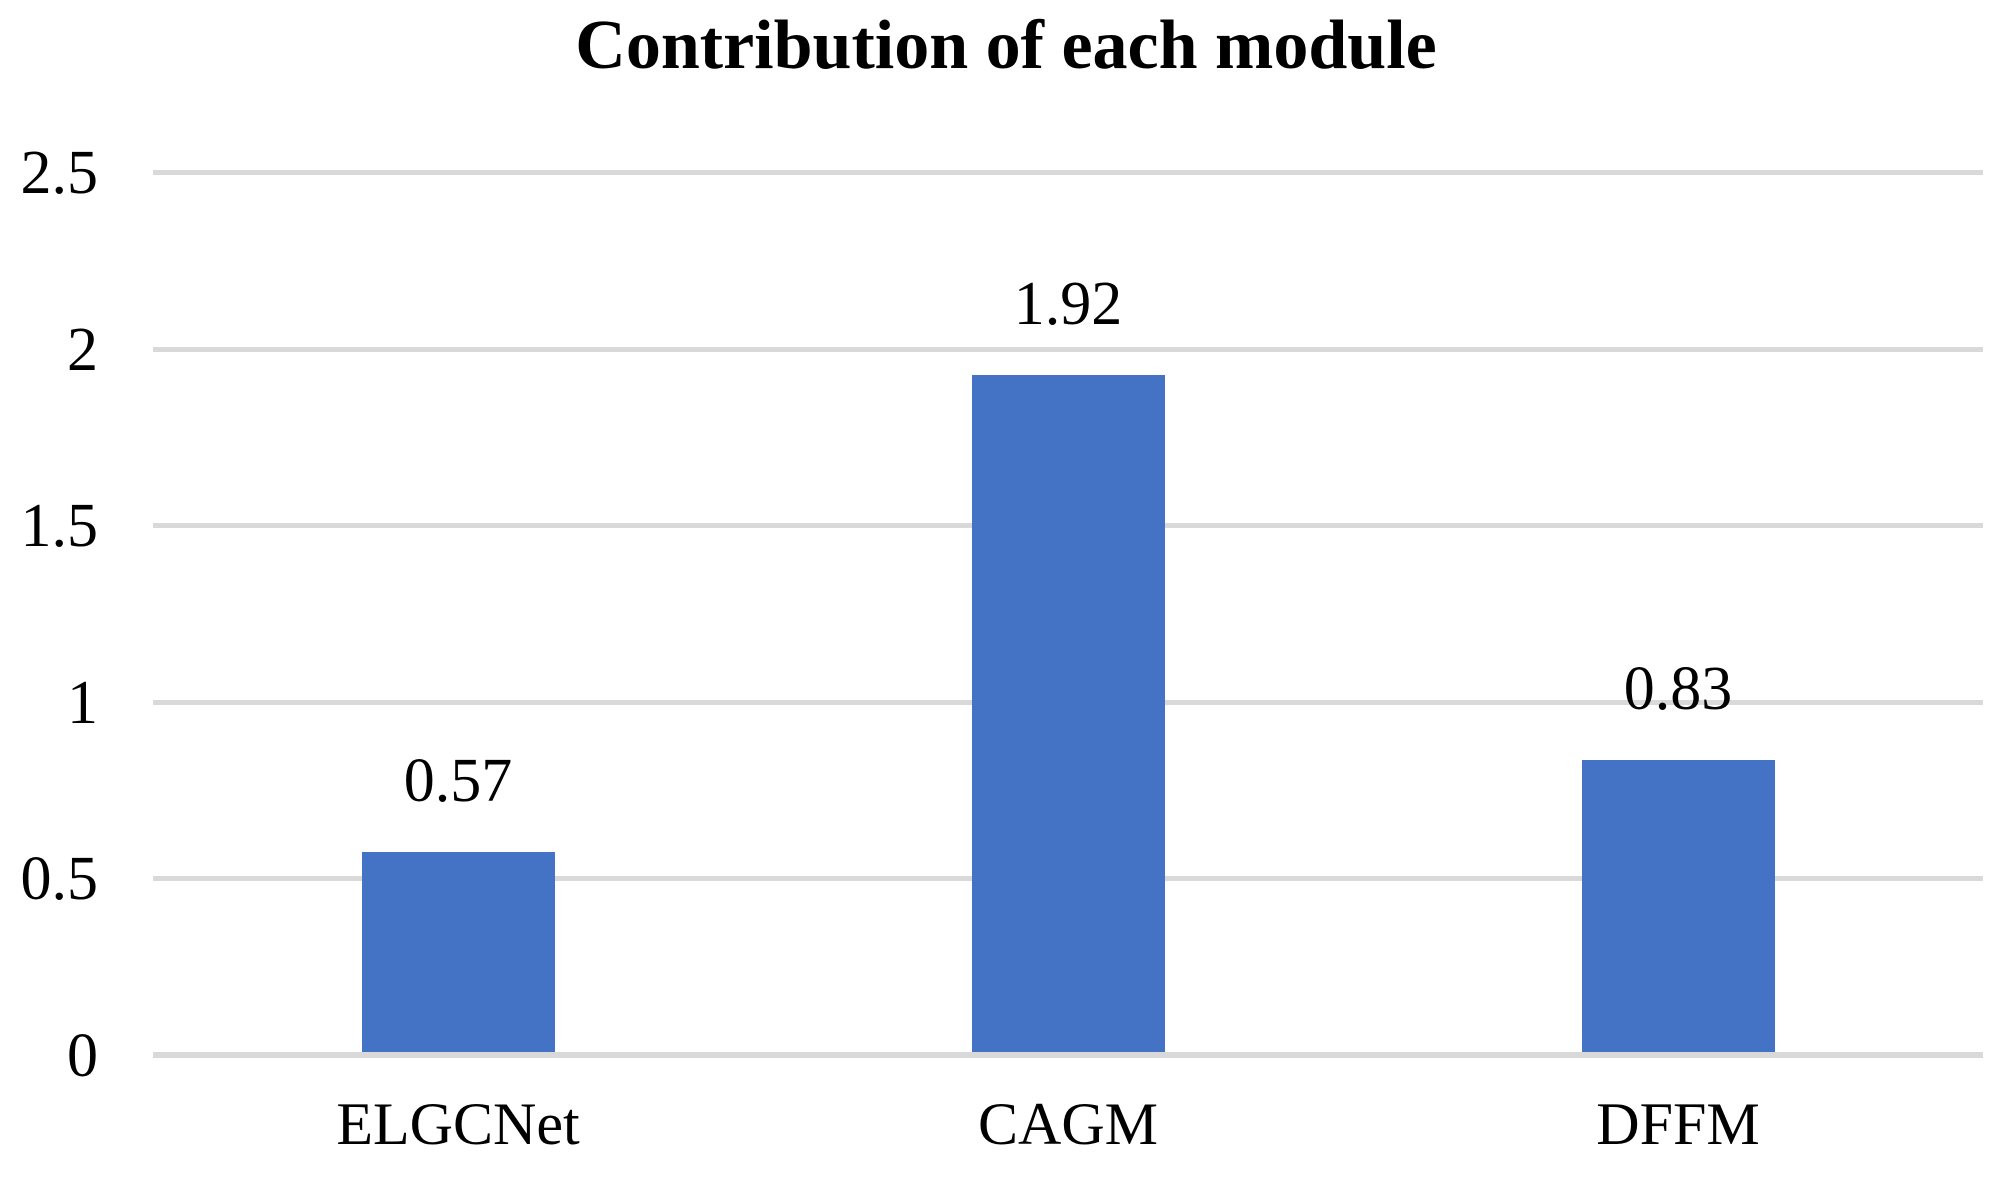 This screenshot has width=2012, height=1180. Describe the element at coordinates (1068, 1055) in the screenshot. I see `x-axis-line` at that location.